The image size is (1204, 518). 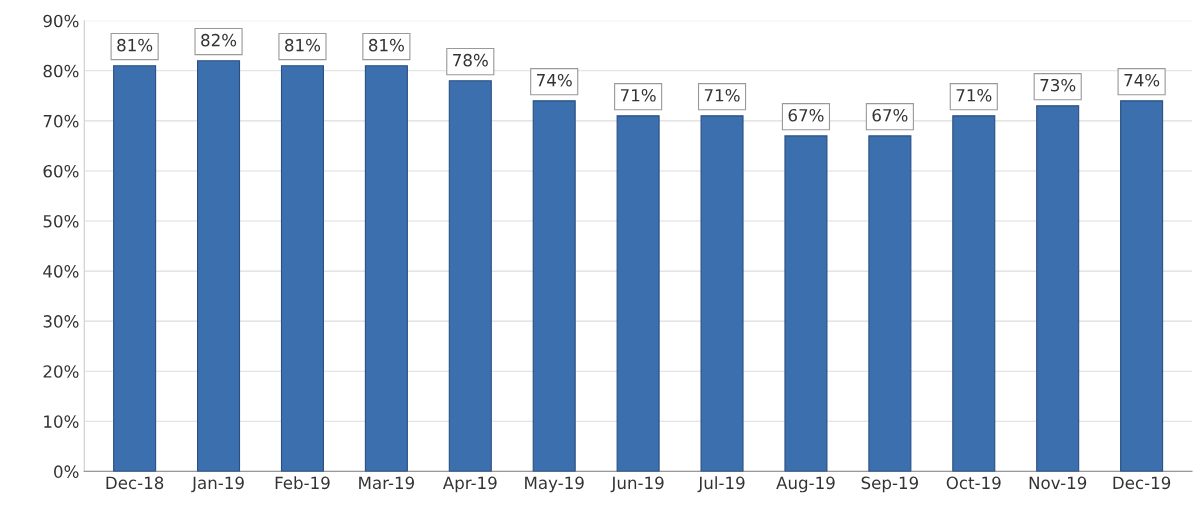 I want to click on y-tick-label: 60%, so click(x=61, y=171).